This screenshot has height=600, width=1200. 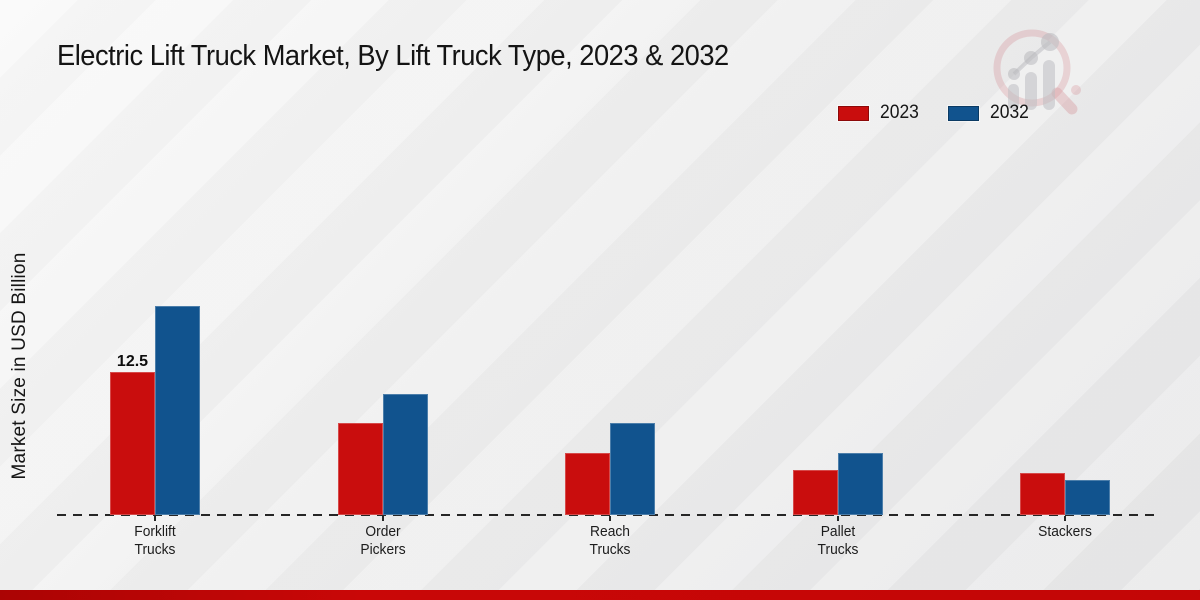 I want to click on bar-2023-forklift-trucks, so click(x=132, y=443).